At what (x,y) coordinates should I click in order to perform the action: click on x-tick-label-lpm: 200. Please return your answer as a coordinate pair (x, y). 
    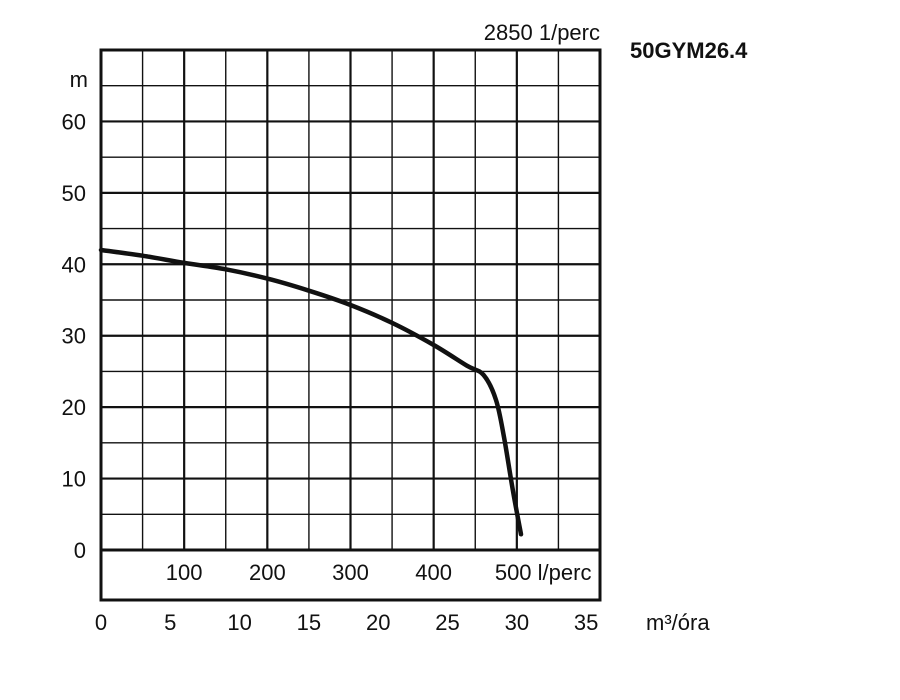
    Looking at the image, I should click on (267, 572).